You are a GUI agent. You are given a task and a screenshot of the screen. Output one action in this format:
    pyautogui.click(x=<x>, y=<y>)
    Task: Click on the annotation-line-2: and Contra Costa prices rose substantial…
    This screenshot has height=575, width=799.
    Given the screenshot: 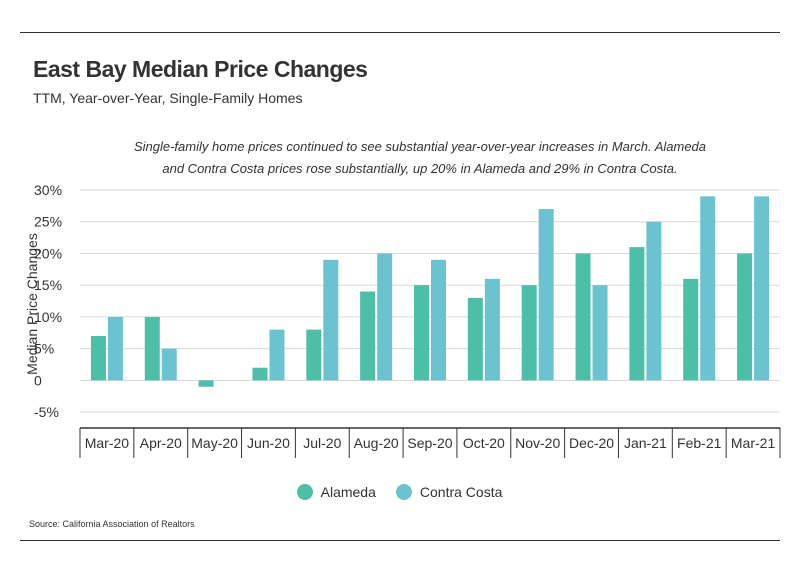 What is the action you would take?
    pyautogui.click(x=420, y=168)
    